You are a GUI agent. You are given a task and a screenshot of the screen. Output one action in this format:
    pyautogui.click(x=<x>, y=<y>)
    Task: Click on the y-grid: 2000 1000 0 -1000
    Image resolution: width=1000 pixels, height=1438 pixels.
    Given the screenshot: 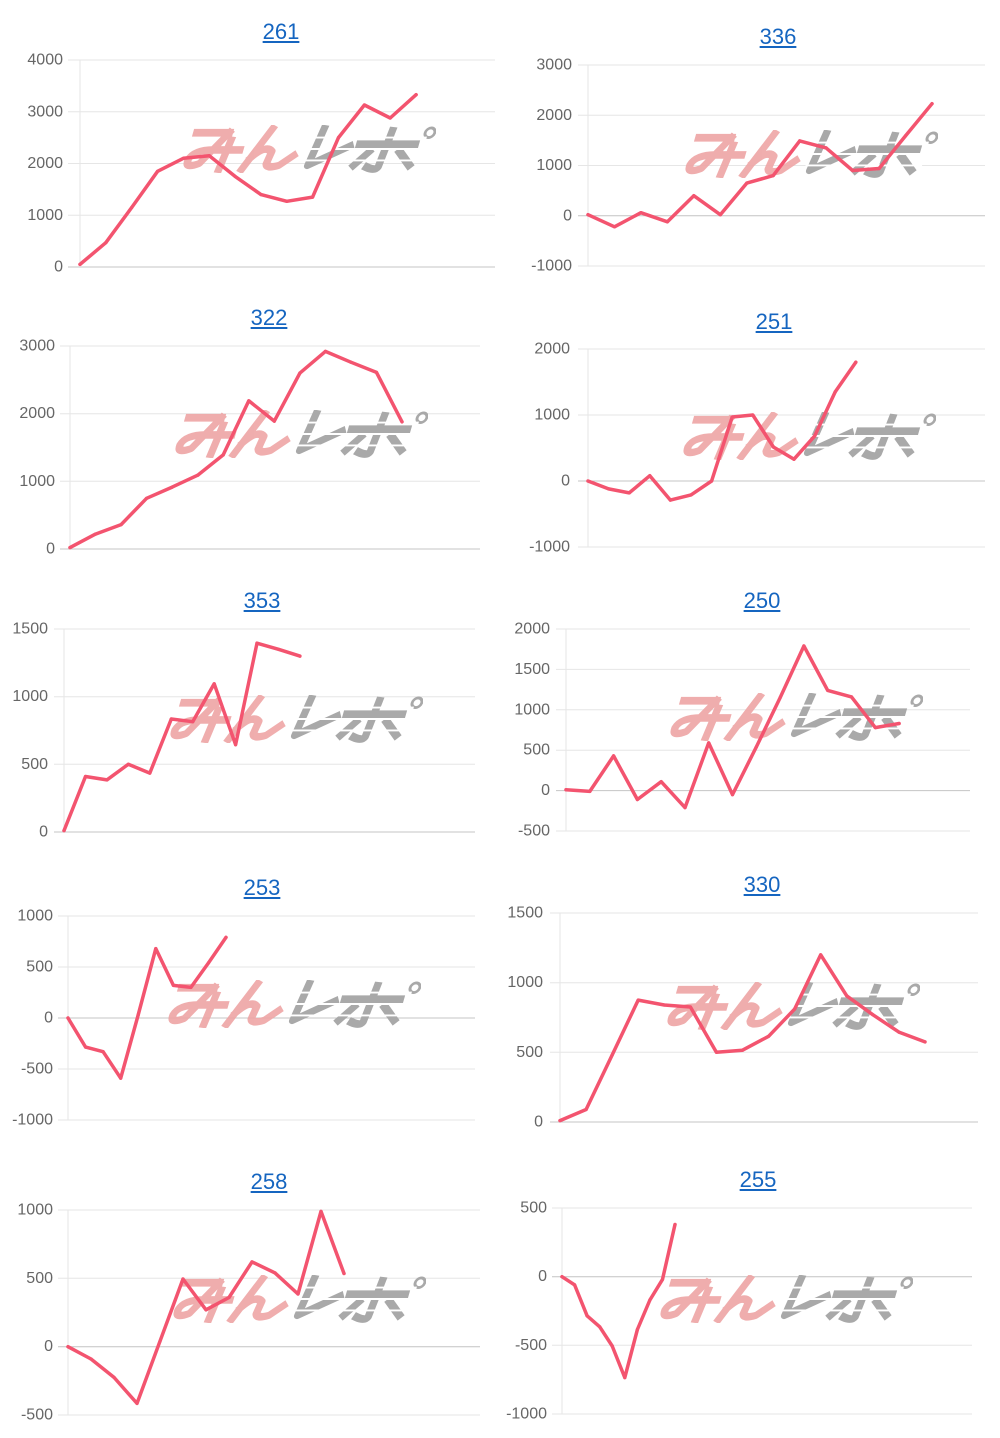 What is the action you would take?
    pyautogui.click(x=757, y=448)
    